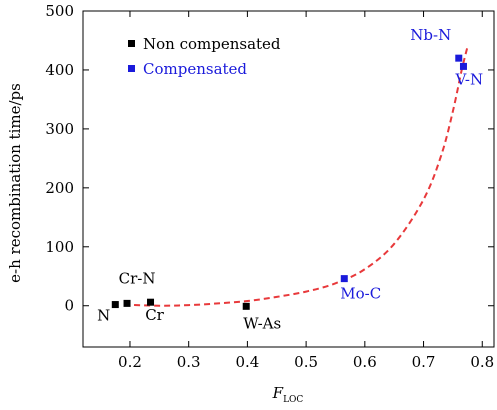 This screenshot has height=410, width=497. What do you see at coordinates (482, 362) in the screenshot?
I see `x-tick-label: 0.8` at bounding box center [482, 362].